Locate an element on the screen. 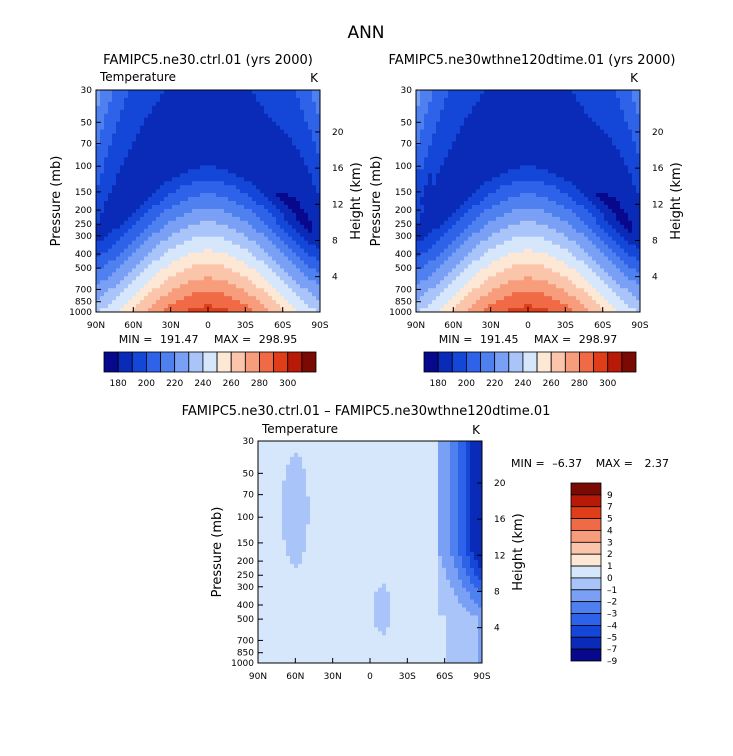 The width and height of the screenshot is (733, 756). colorbar-box is located at coordinates (153, 362).